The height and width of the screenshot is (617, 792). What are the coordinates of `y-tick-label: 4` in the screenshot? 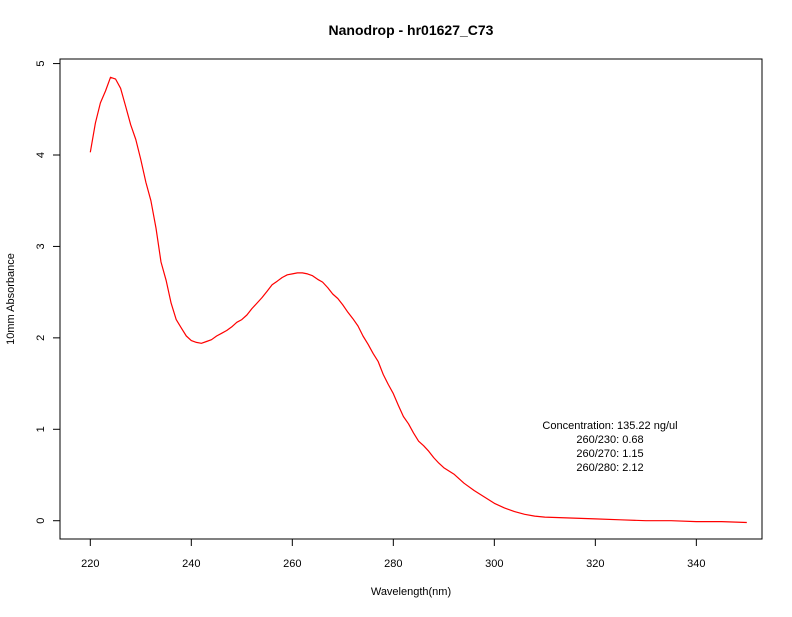 It's located at (41, 155).